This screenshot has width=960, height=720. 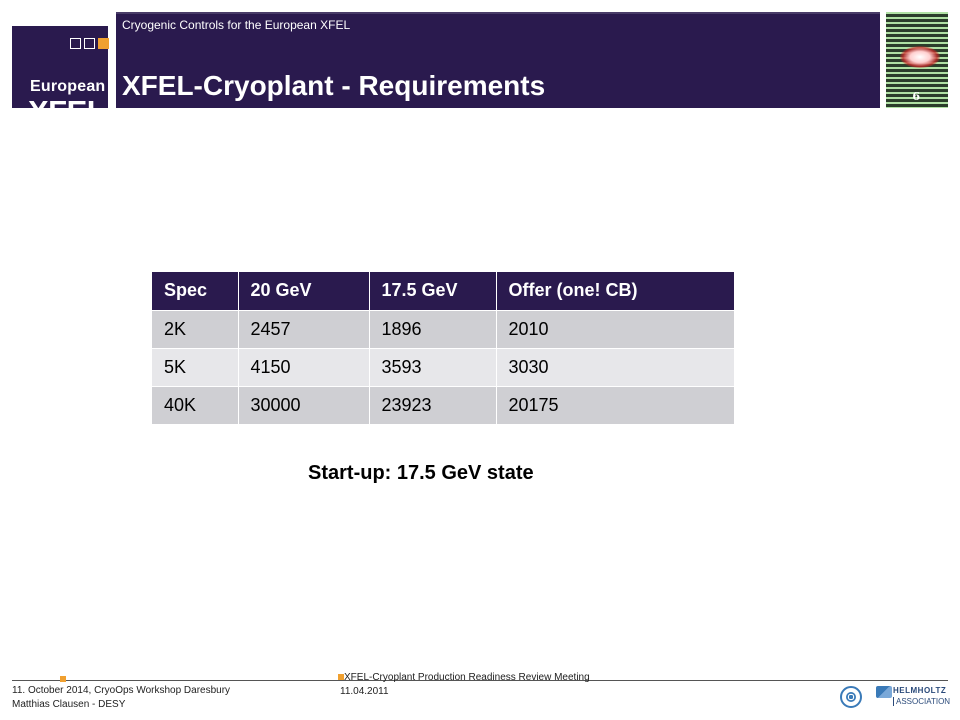 What do you see at coordinates (921, 701) in the screenshot?
I see `helmholtz-association: ASSOCIATION` at bounding box center [921, 701].